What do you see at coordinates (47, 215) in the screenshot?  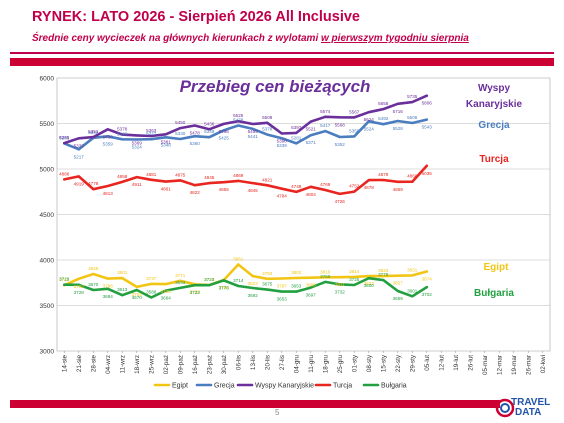 I see `y-tick-label: 4500` at bounding box center [47, 215].